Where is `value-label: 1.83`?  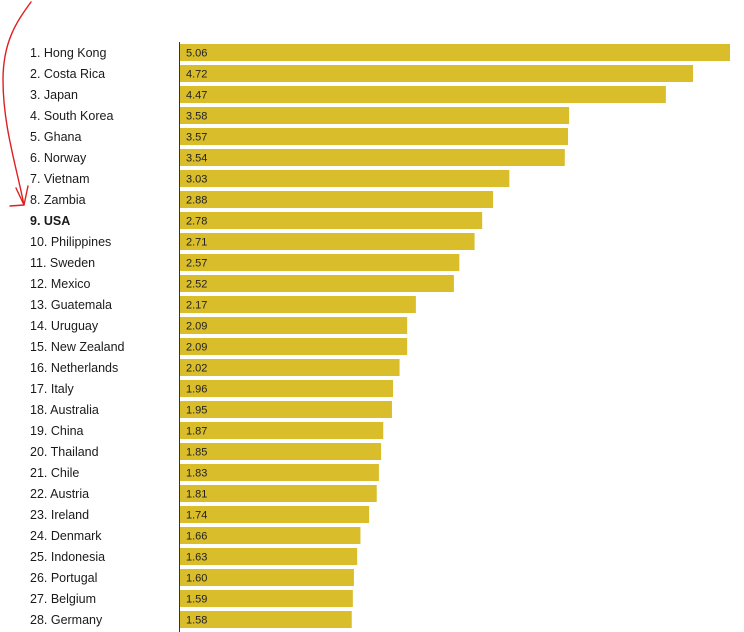 value-label: 1.83 is located at coordinates (196, 474).